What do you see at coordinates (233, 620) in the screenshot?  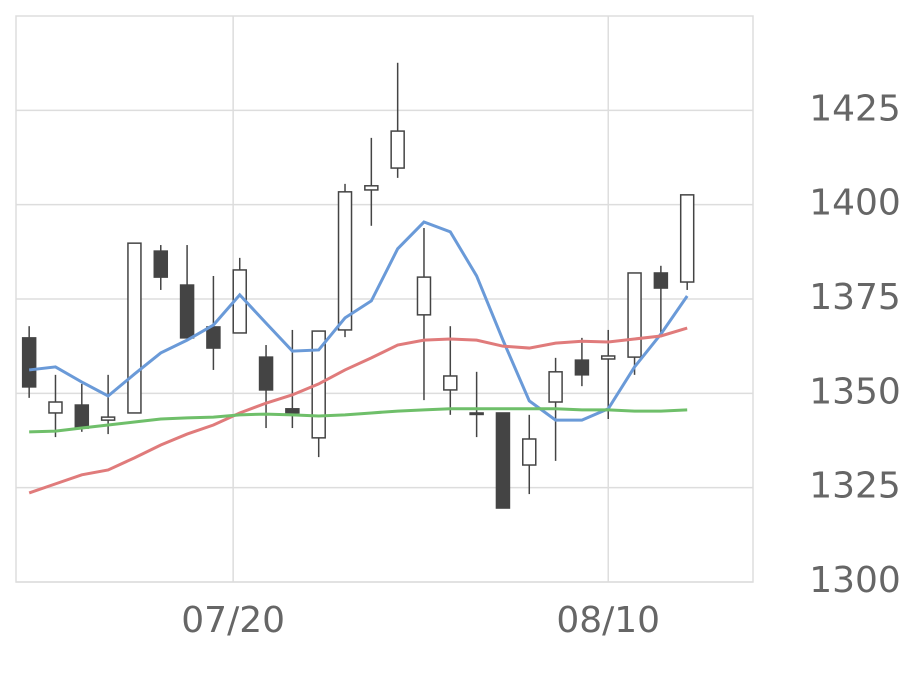 I see `x-tick-label: 07/20` at bounding box center [233, 620].